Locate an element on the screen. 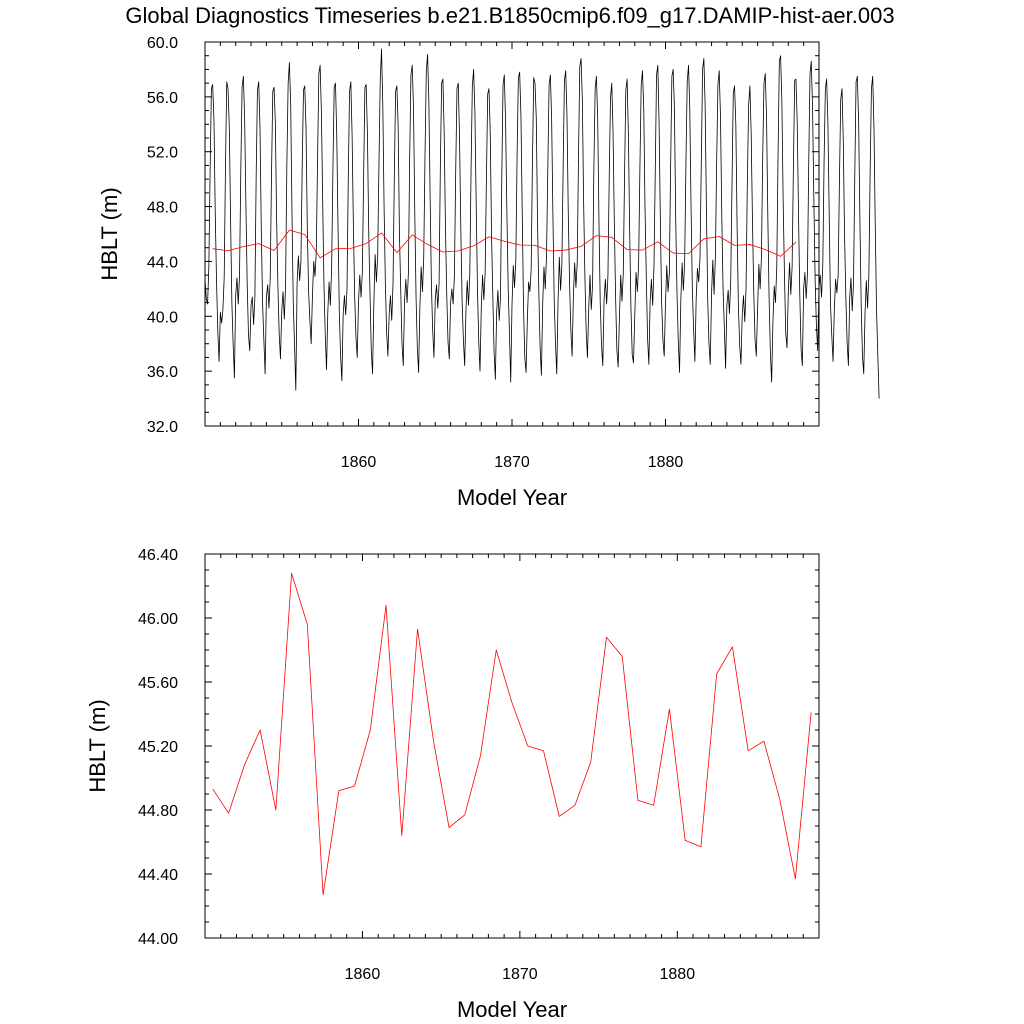  y-tick-label: 44.0 is located at coordinates (162, 262).